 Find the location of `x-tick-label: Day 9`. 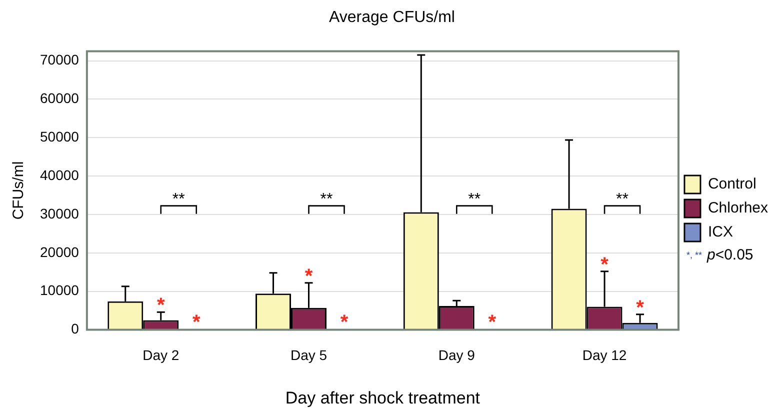

x-tick-label: Day 9 is located at coordinates (457, 355).